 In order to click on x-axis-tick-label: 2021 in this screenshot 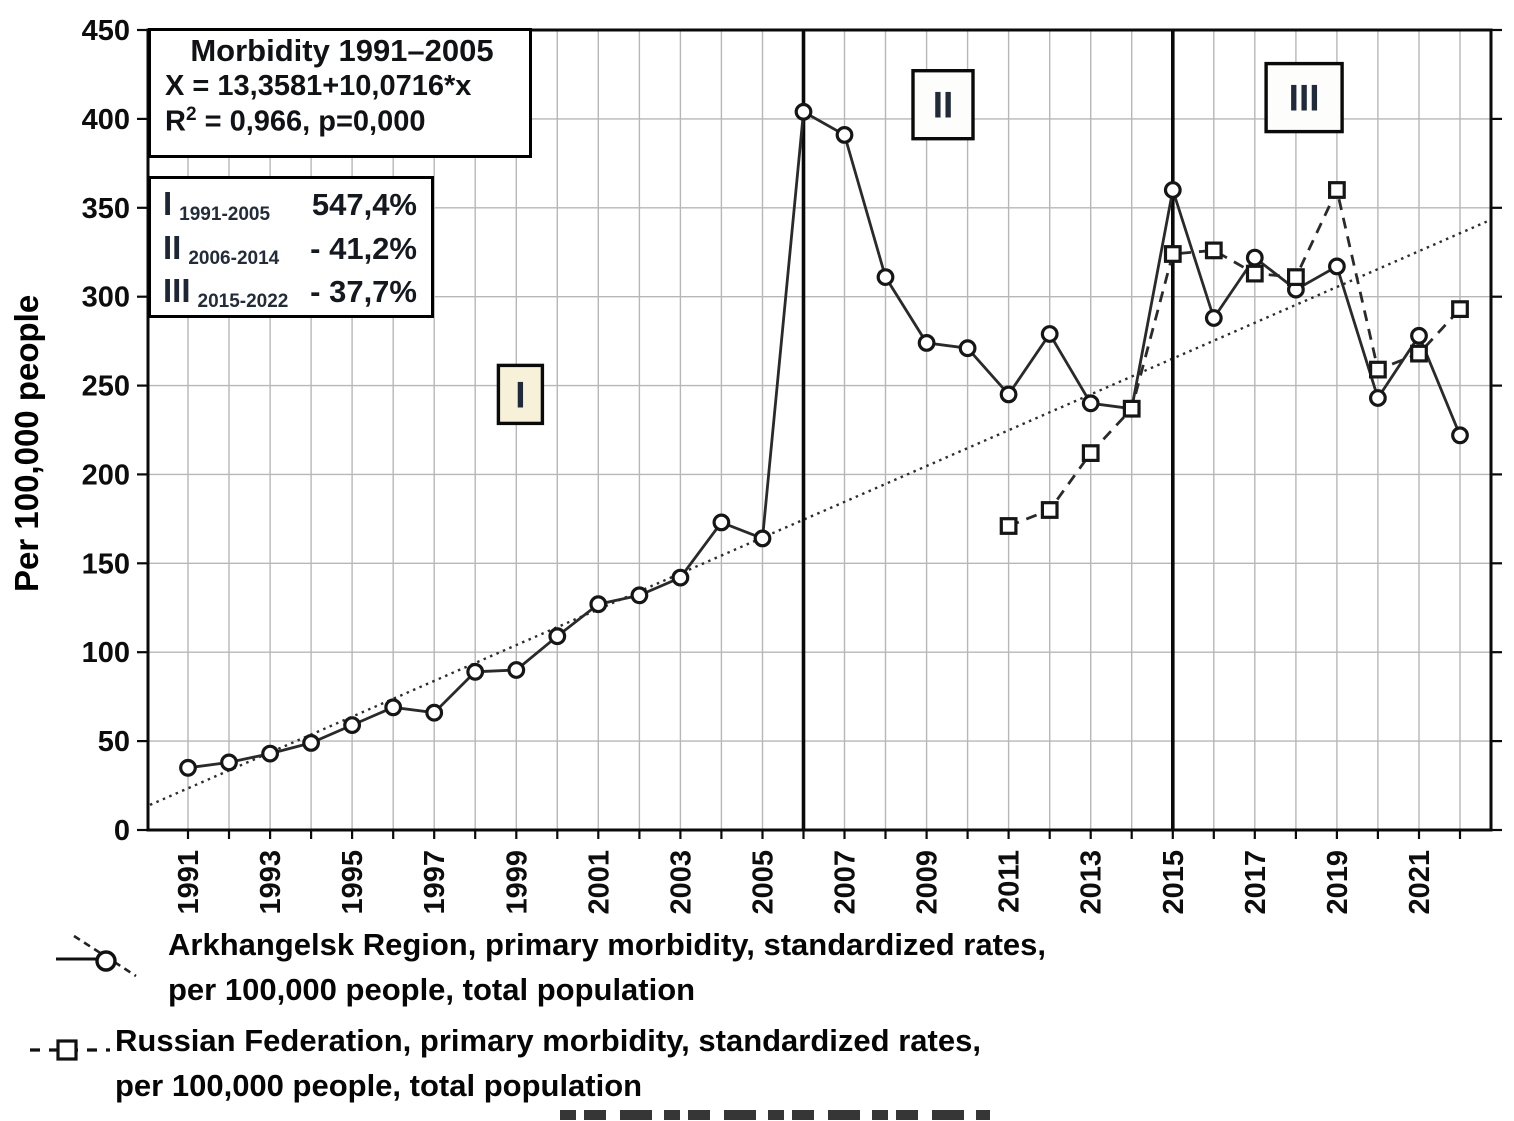, I will do `click(1420, 882)`.